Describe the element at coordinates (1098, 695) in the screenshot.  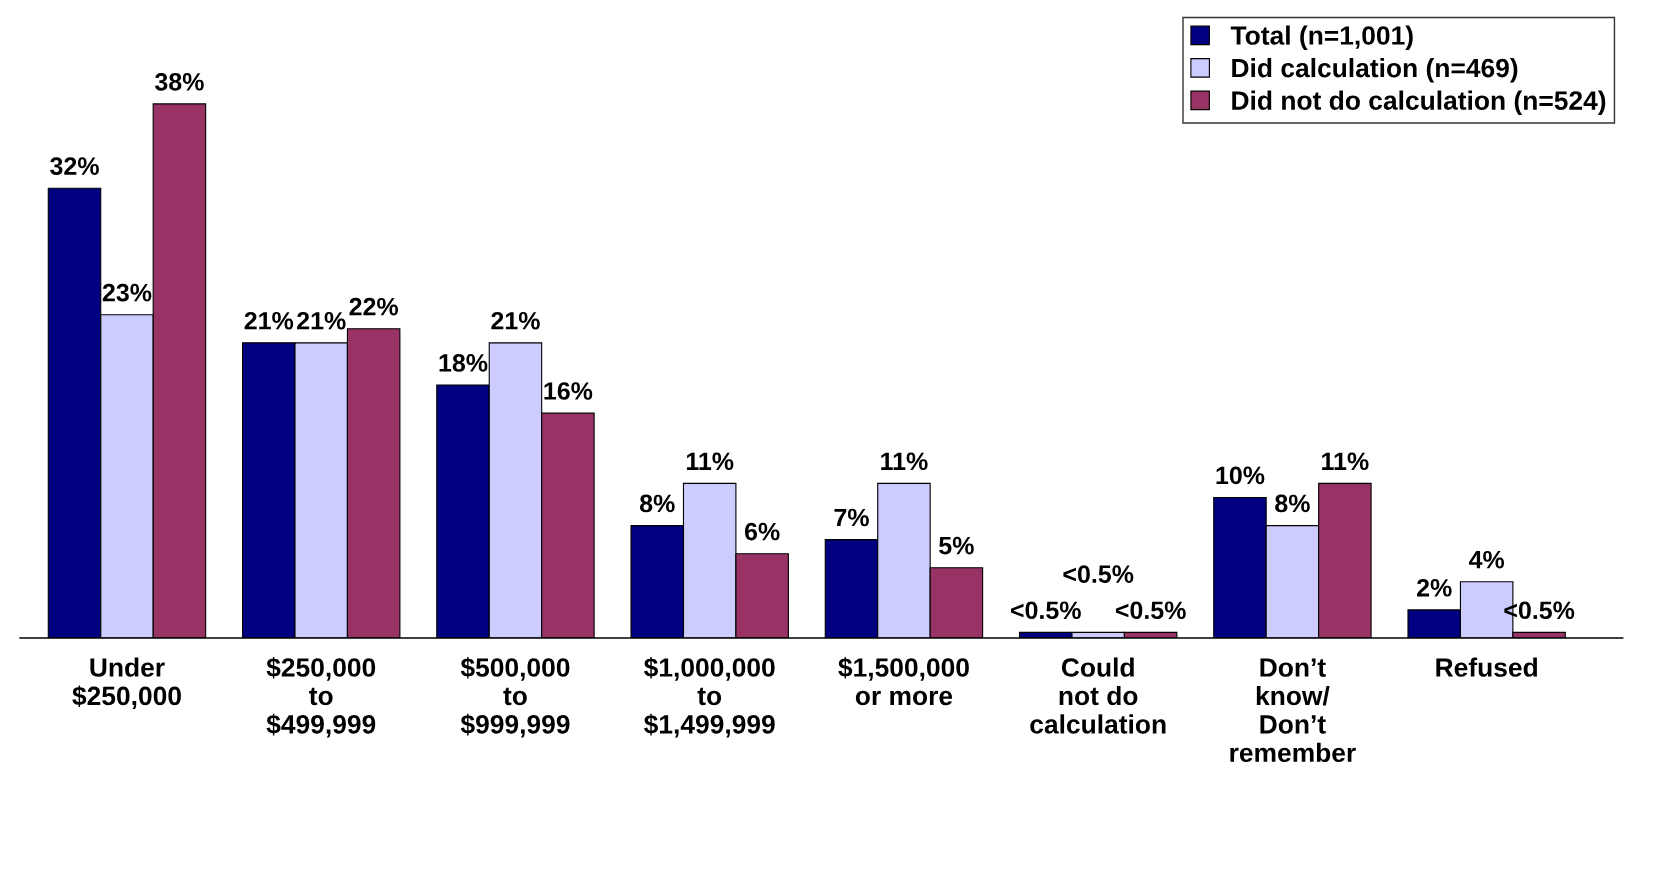
I see `x-tick-label: Could not do calculation` at that location.